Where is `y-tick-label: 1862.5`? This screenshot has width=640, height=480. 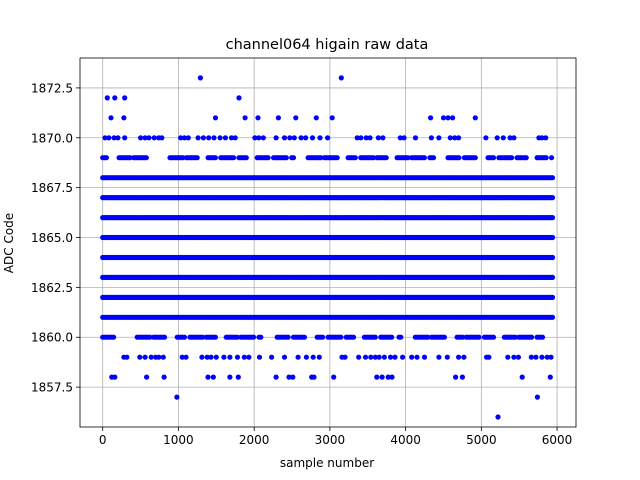 y-tick-label: 1862.5 is located at coordinates (52, 288).